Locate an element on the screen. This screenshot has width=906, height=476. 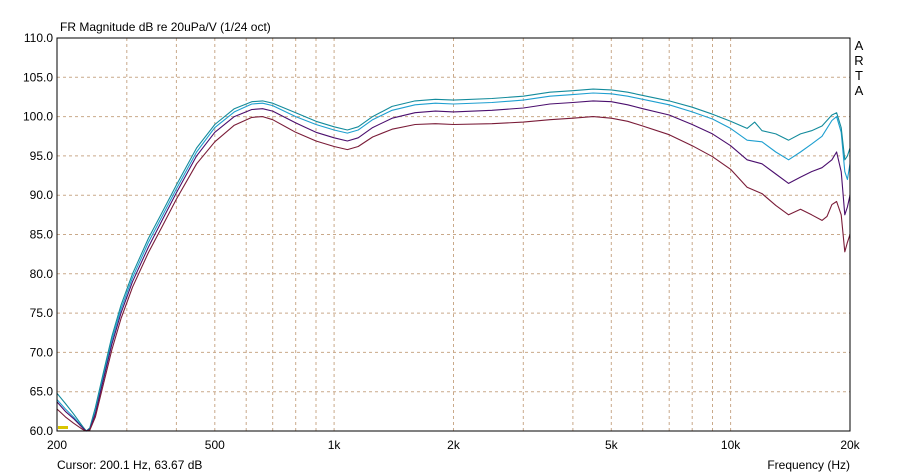
y-tick-label: 105.0 is located at coordinates (38, 77).